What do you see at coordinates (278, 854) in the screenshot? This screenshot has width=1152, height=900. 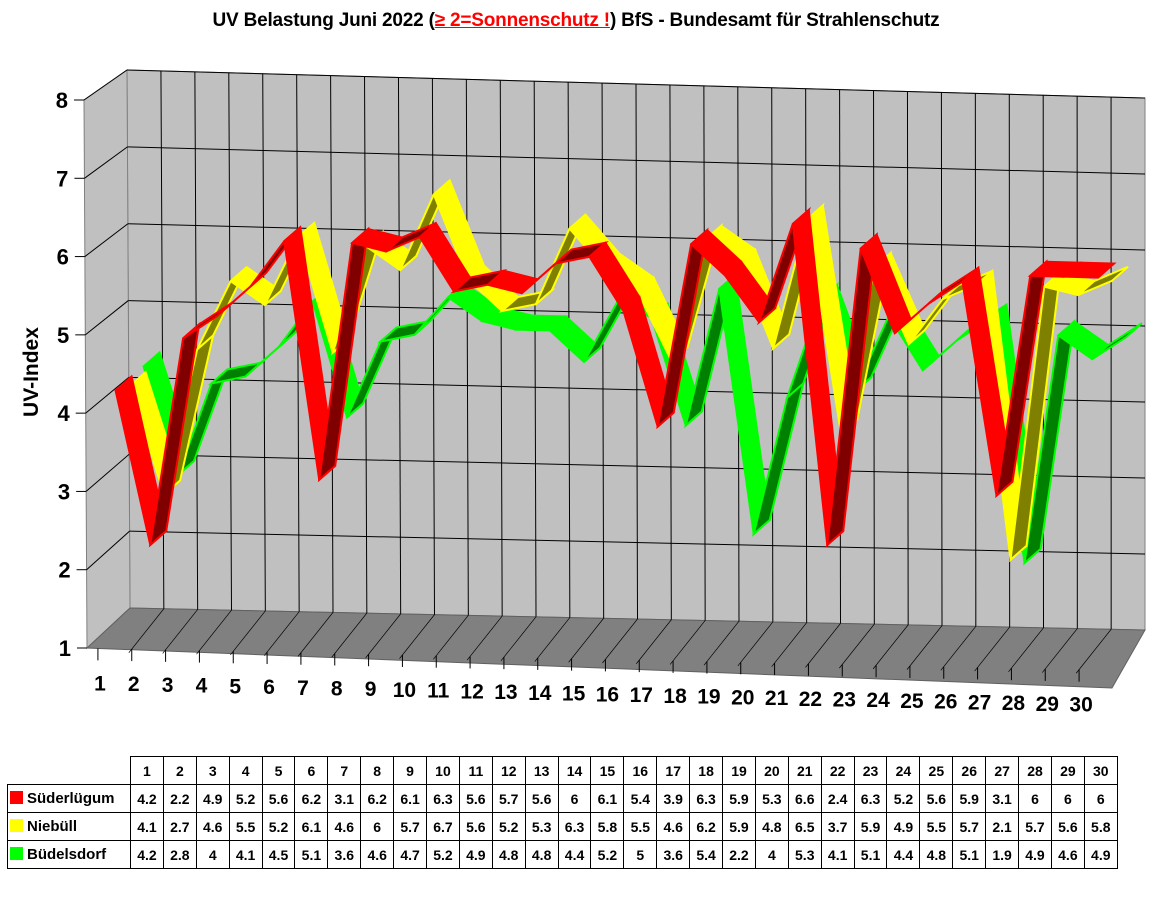 I see `table-cell: 4.5` at bounding box center [278, 854].